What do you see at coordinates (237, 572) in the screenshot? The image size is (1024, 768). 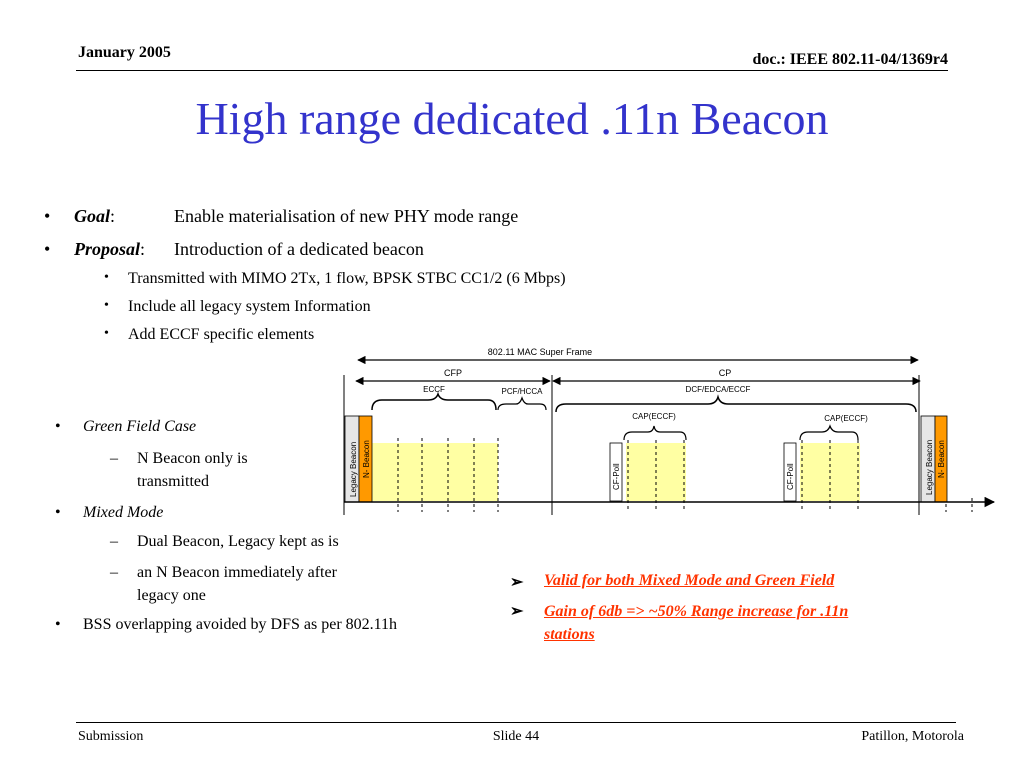 I see `mixed-mode-line-1: an N Beacon immediately after` at bounding box center [237, 572].